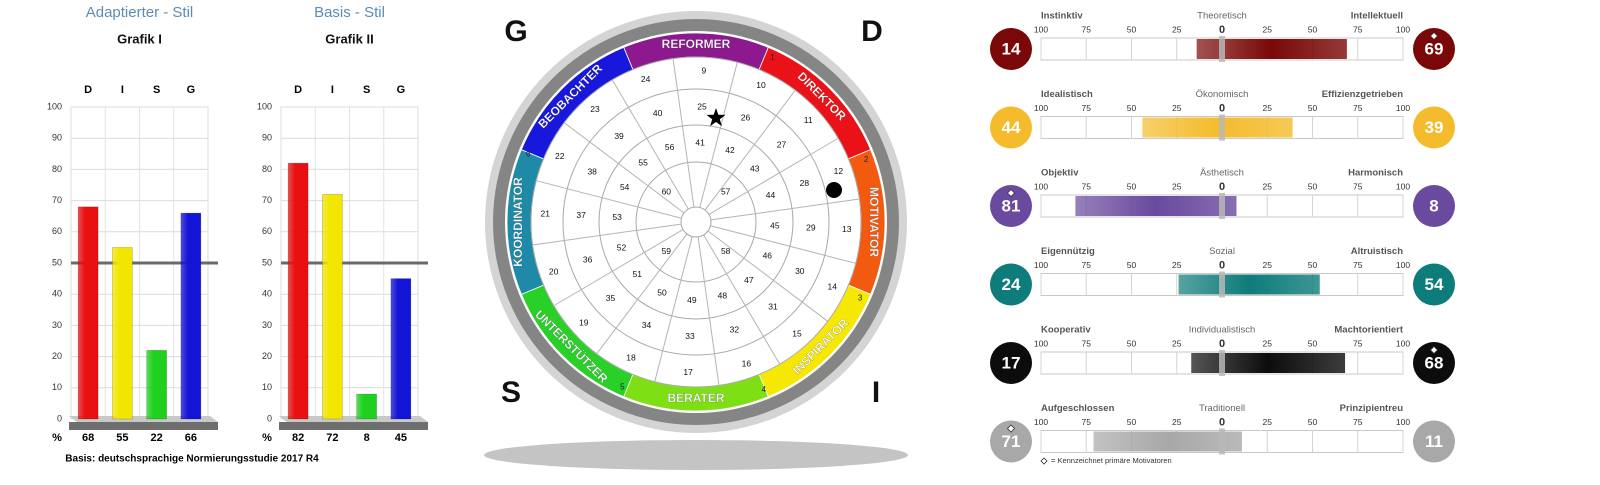  I want to click on dimension-label: Sozial, so click(1222, 251).